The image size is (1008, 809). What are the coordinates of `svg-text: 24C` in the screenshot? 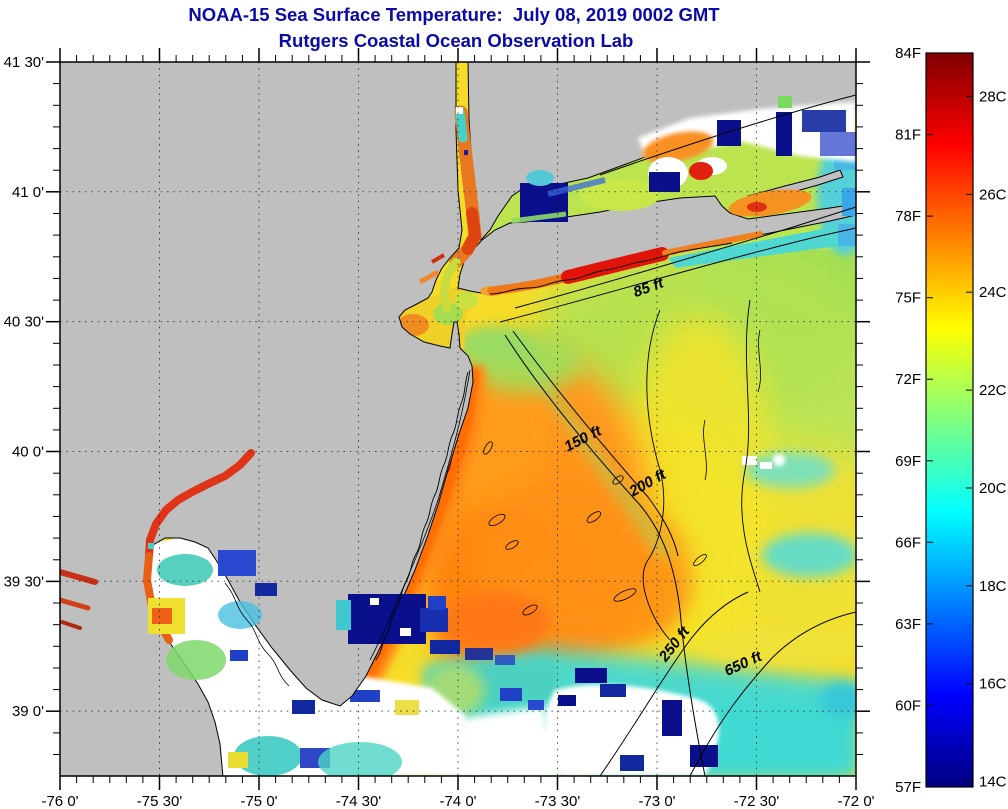 It's located at (993, 292).